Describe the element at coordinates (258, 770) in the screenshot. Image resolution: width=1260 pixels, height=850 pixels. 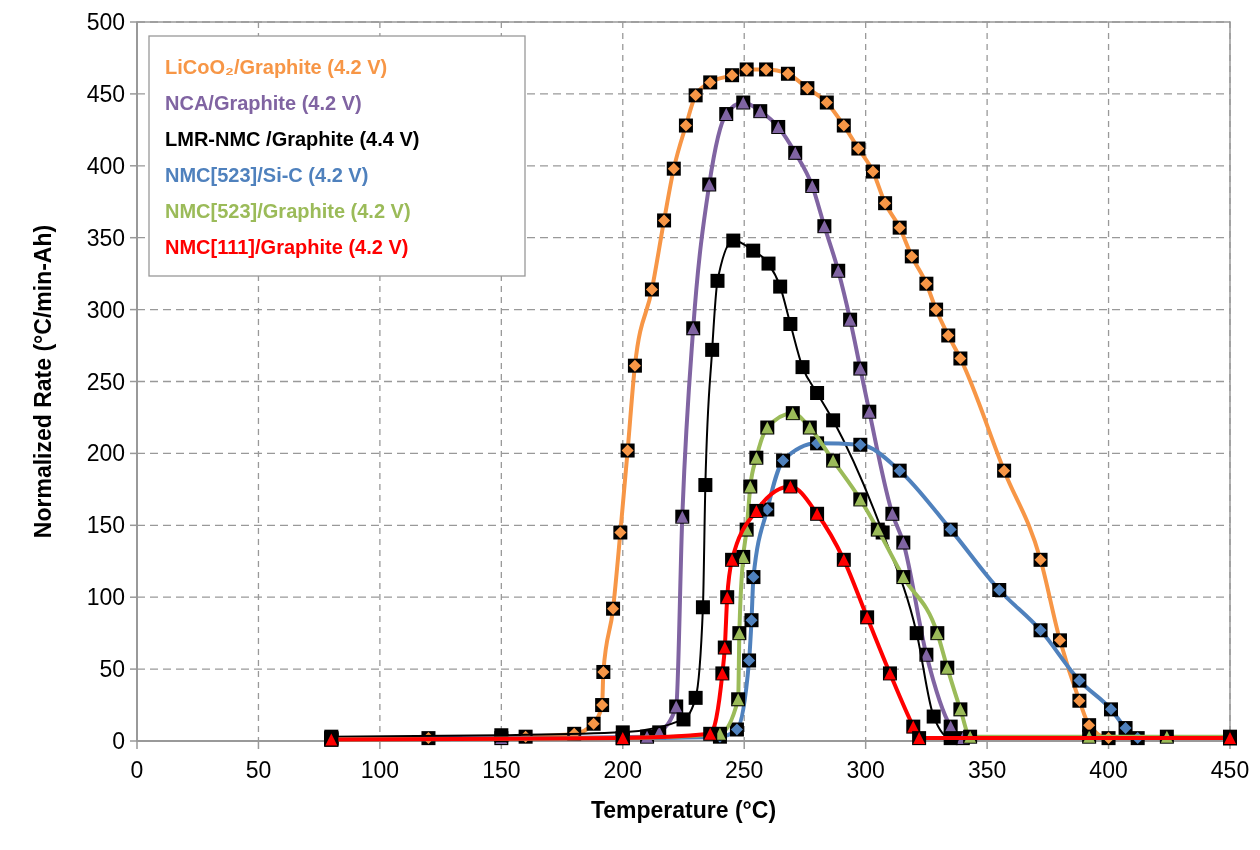
I see `x-tick-label: 50` at that location.